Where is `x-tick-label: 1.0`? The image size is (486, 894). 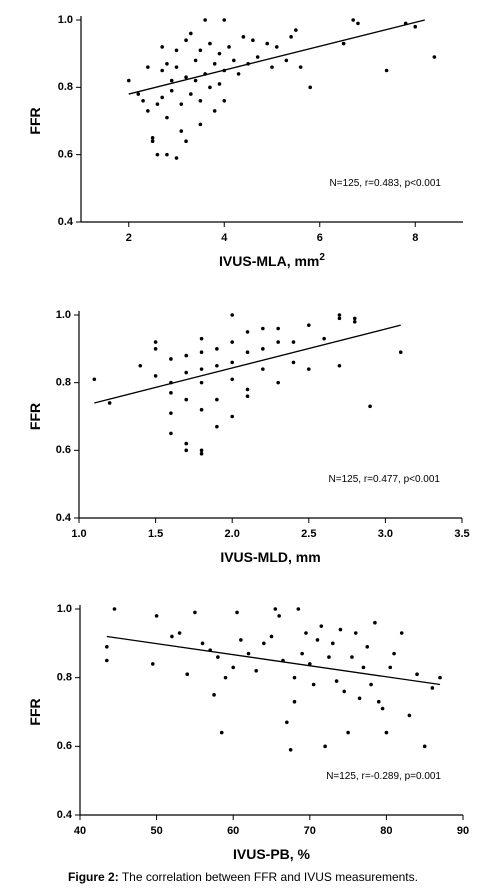
x-tick-label: 1.0 is located at coordinates (78, 534).